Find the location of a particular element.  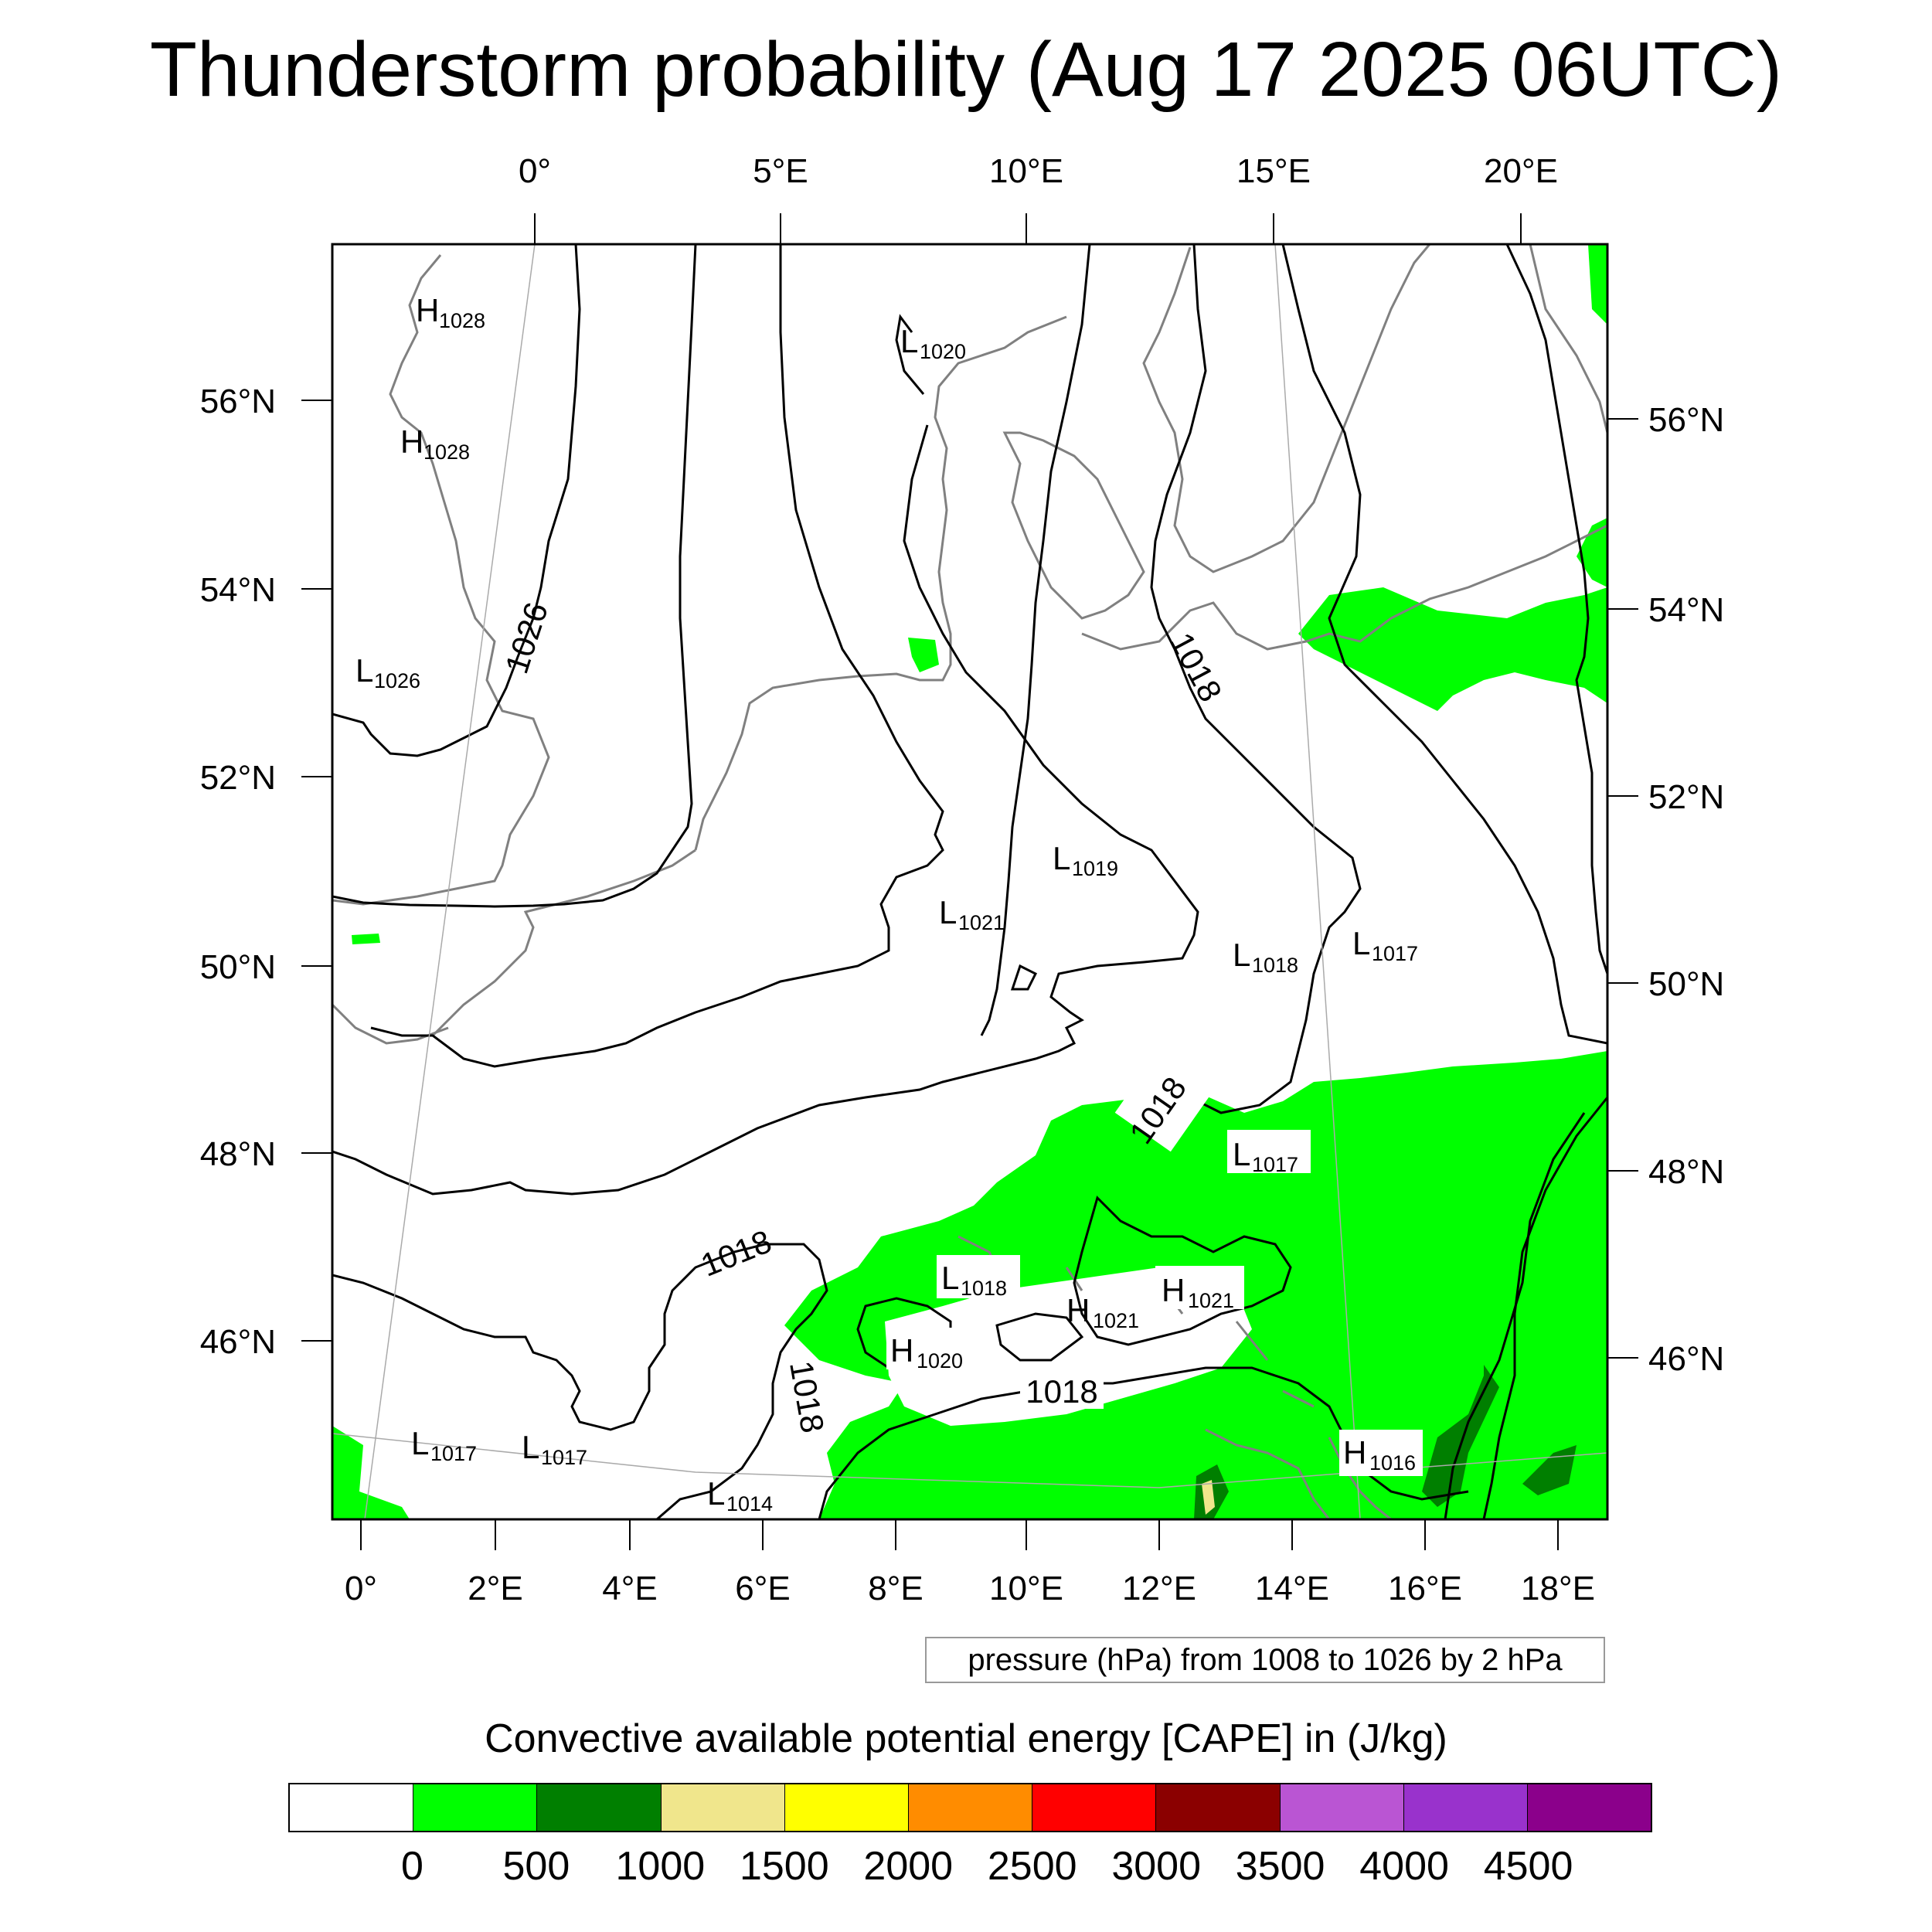

low-center: L 1014 is located at coordinates (740, 1495).